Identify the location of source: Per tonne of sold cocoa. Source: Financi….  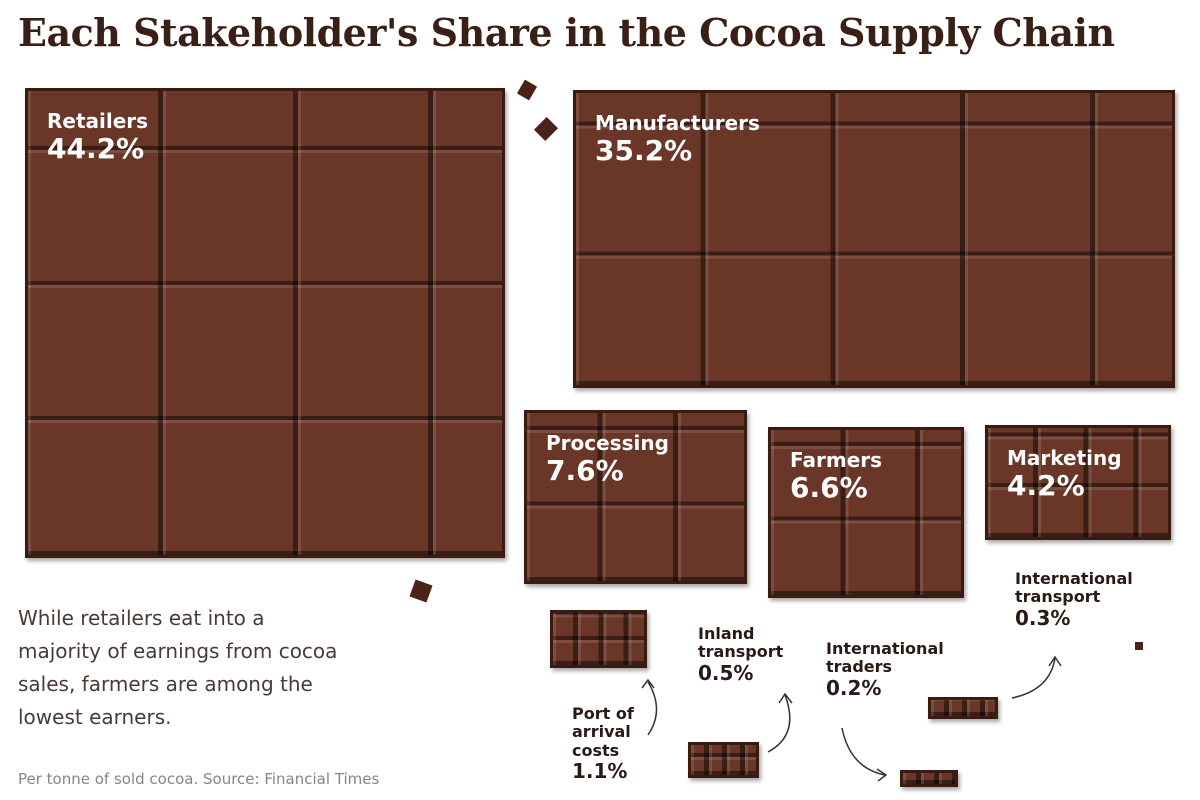
(199, 779).